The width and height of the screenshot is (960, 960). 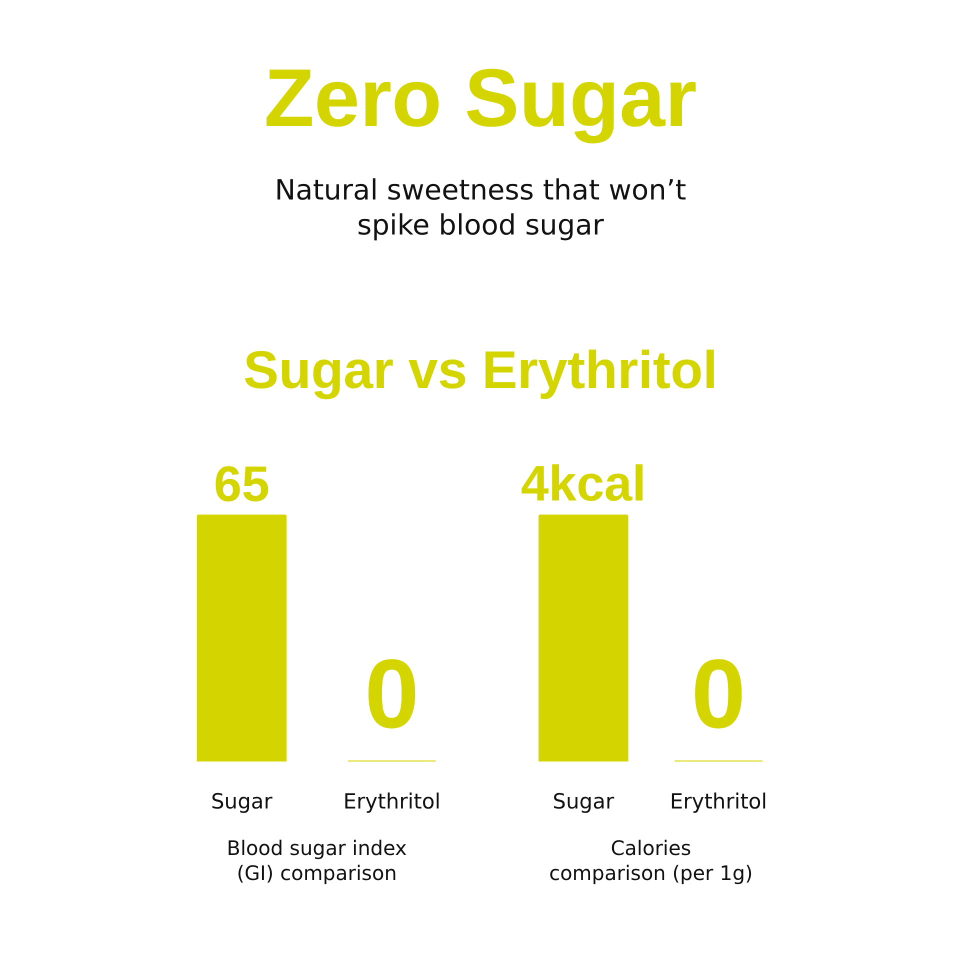 I want to click on text: Natural sweetness that won’t spike blood sugar, so click(x=480, y=207).